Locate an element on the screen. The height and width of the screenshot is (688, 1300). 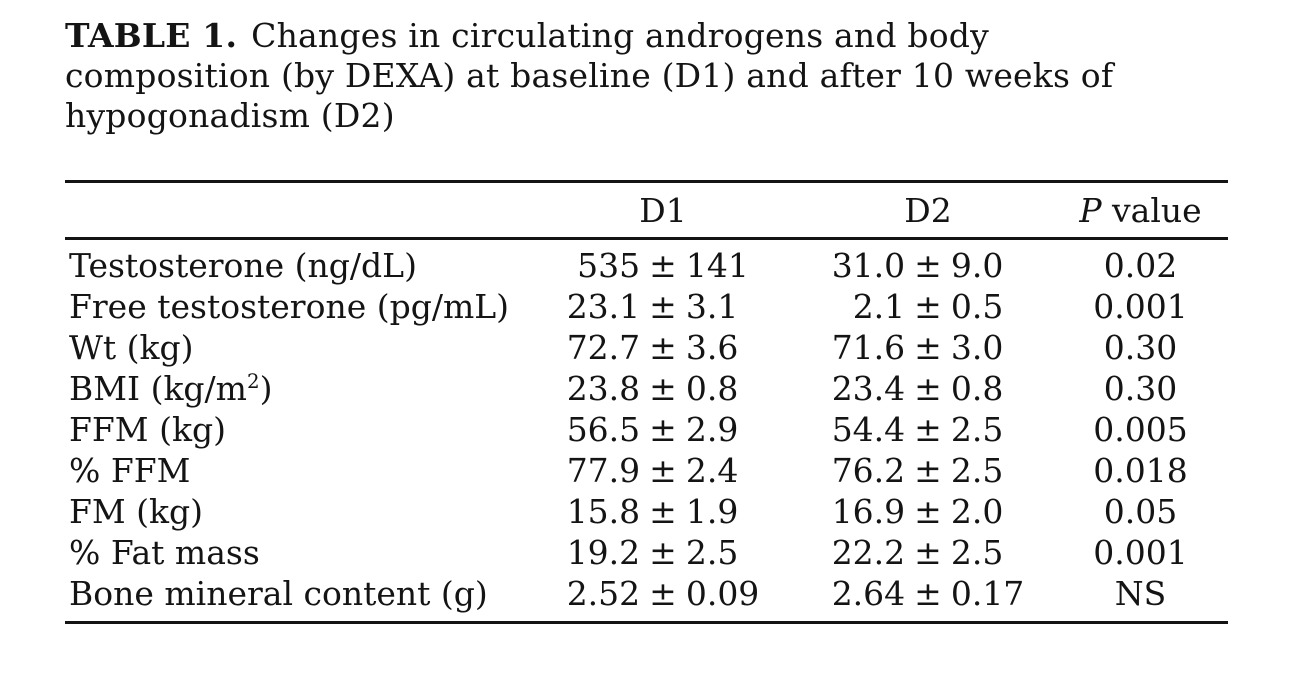
table-row-bmi: BMI (kg/m2) 23.8 ±0.8 23.4 ±0.8 0.30 is located at coordinates (646, 388).